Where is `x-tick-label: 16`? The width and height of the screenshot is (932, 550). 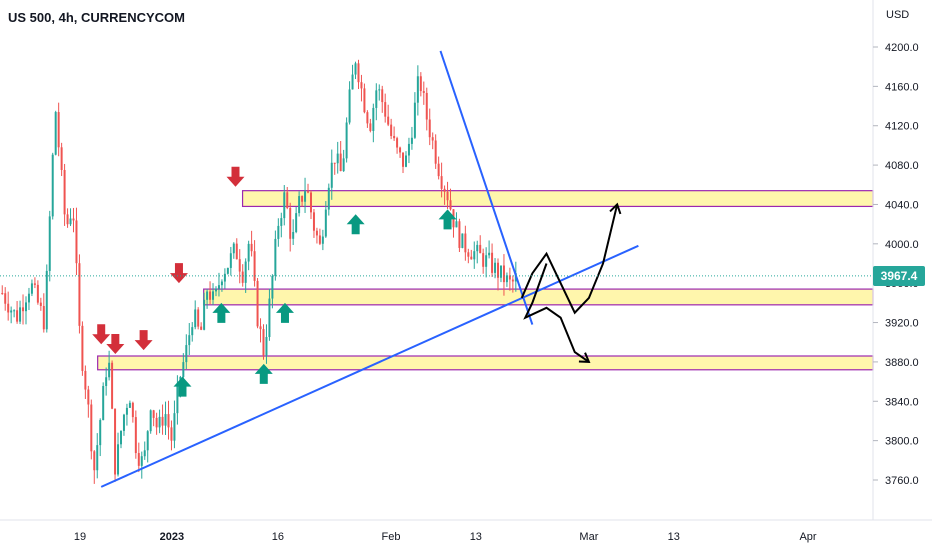 x-tick-label: 16 is located at coordinates (278, 537).